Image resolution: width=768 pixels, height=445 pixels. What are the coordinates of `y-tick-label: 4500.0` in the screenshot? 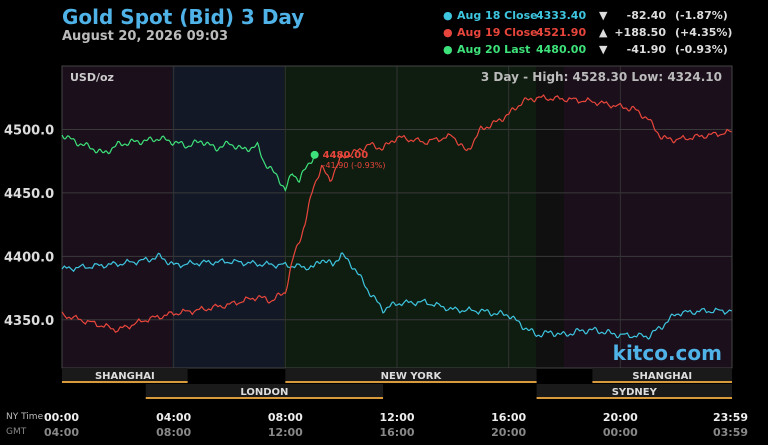 It's located at (29, 130).